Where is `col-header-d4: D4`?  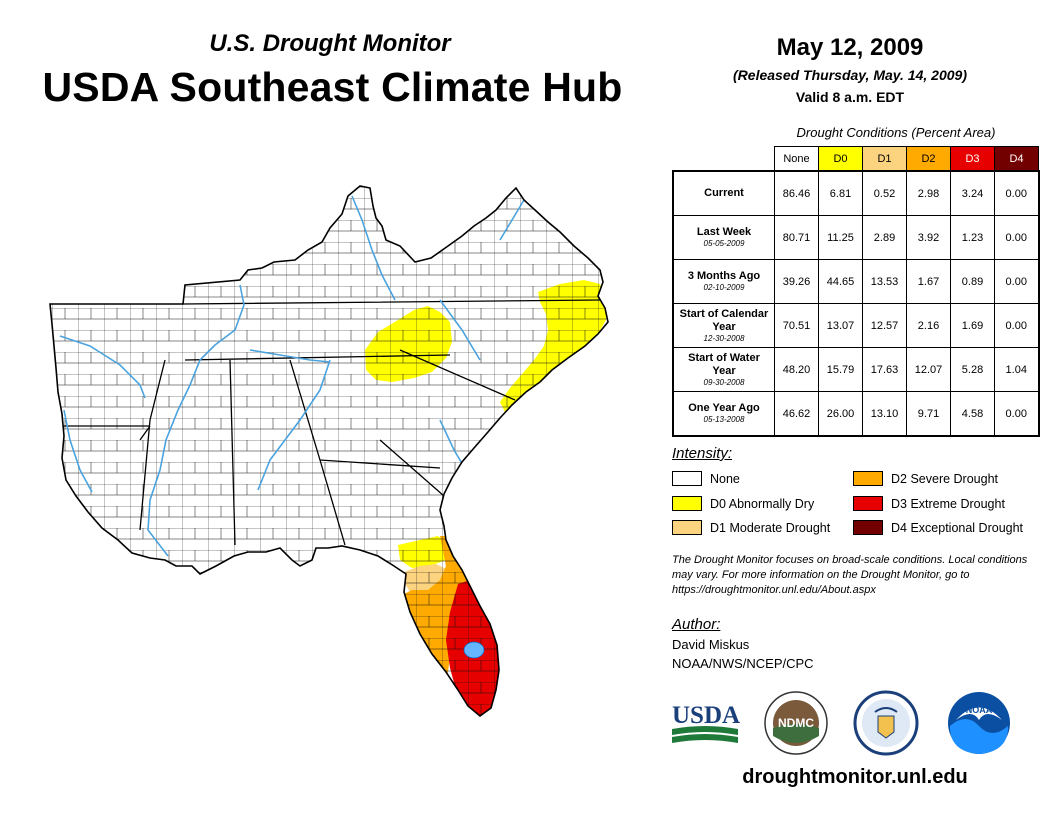 col-header-d4: D4 is located at coordinates (1016, 159).